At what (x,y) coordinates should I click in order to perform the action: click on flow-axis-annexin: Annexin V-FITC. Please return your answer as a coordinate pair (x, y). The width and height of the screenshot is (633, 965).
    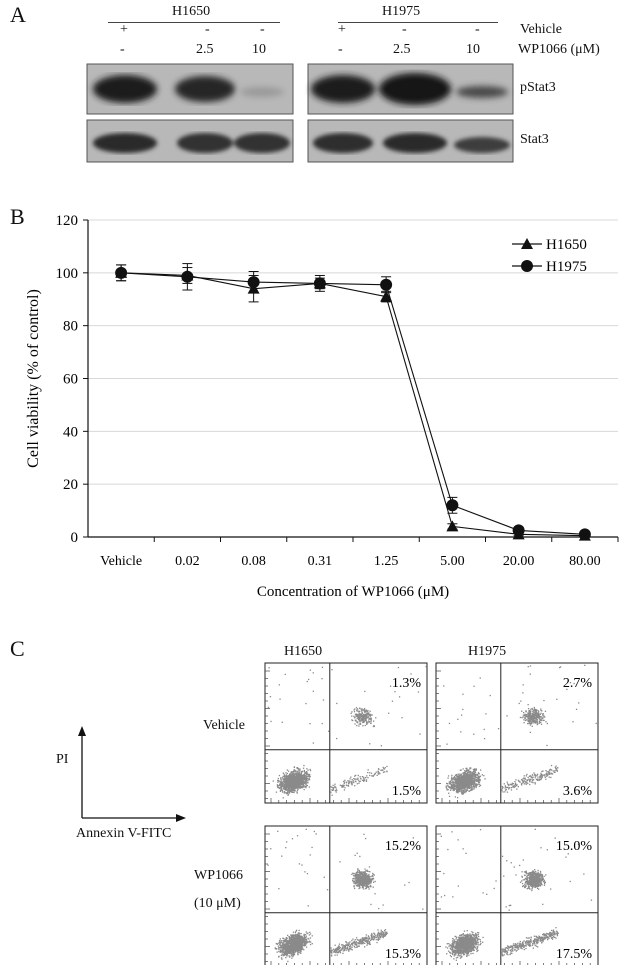
    Looking at the image, I should click on (124, 833).